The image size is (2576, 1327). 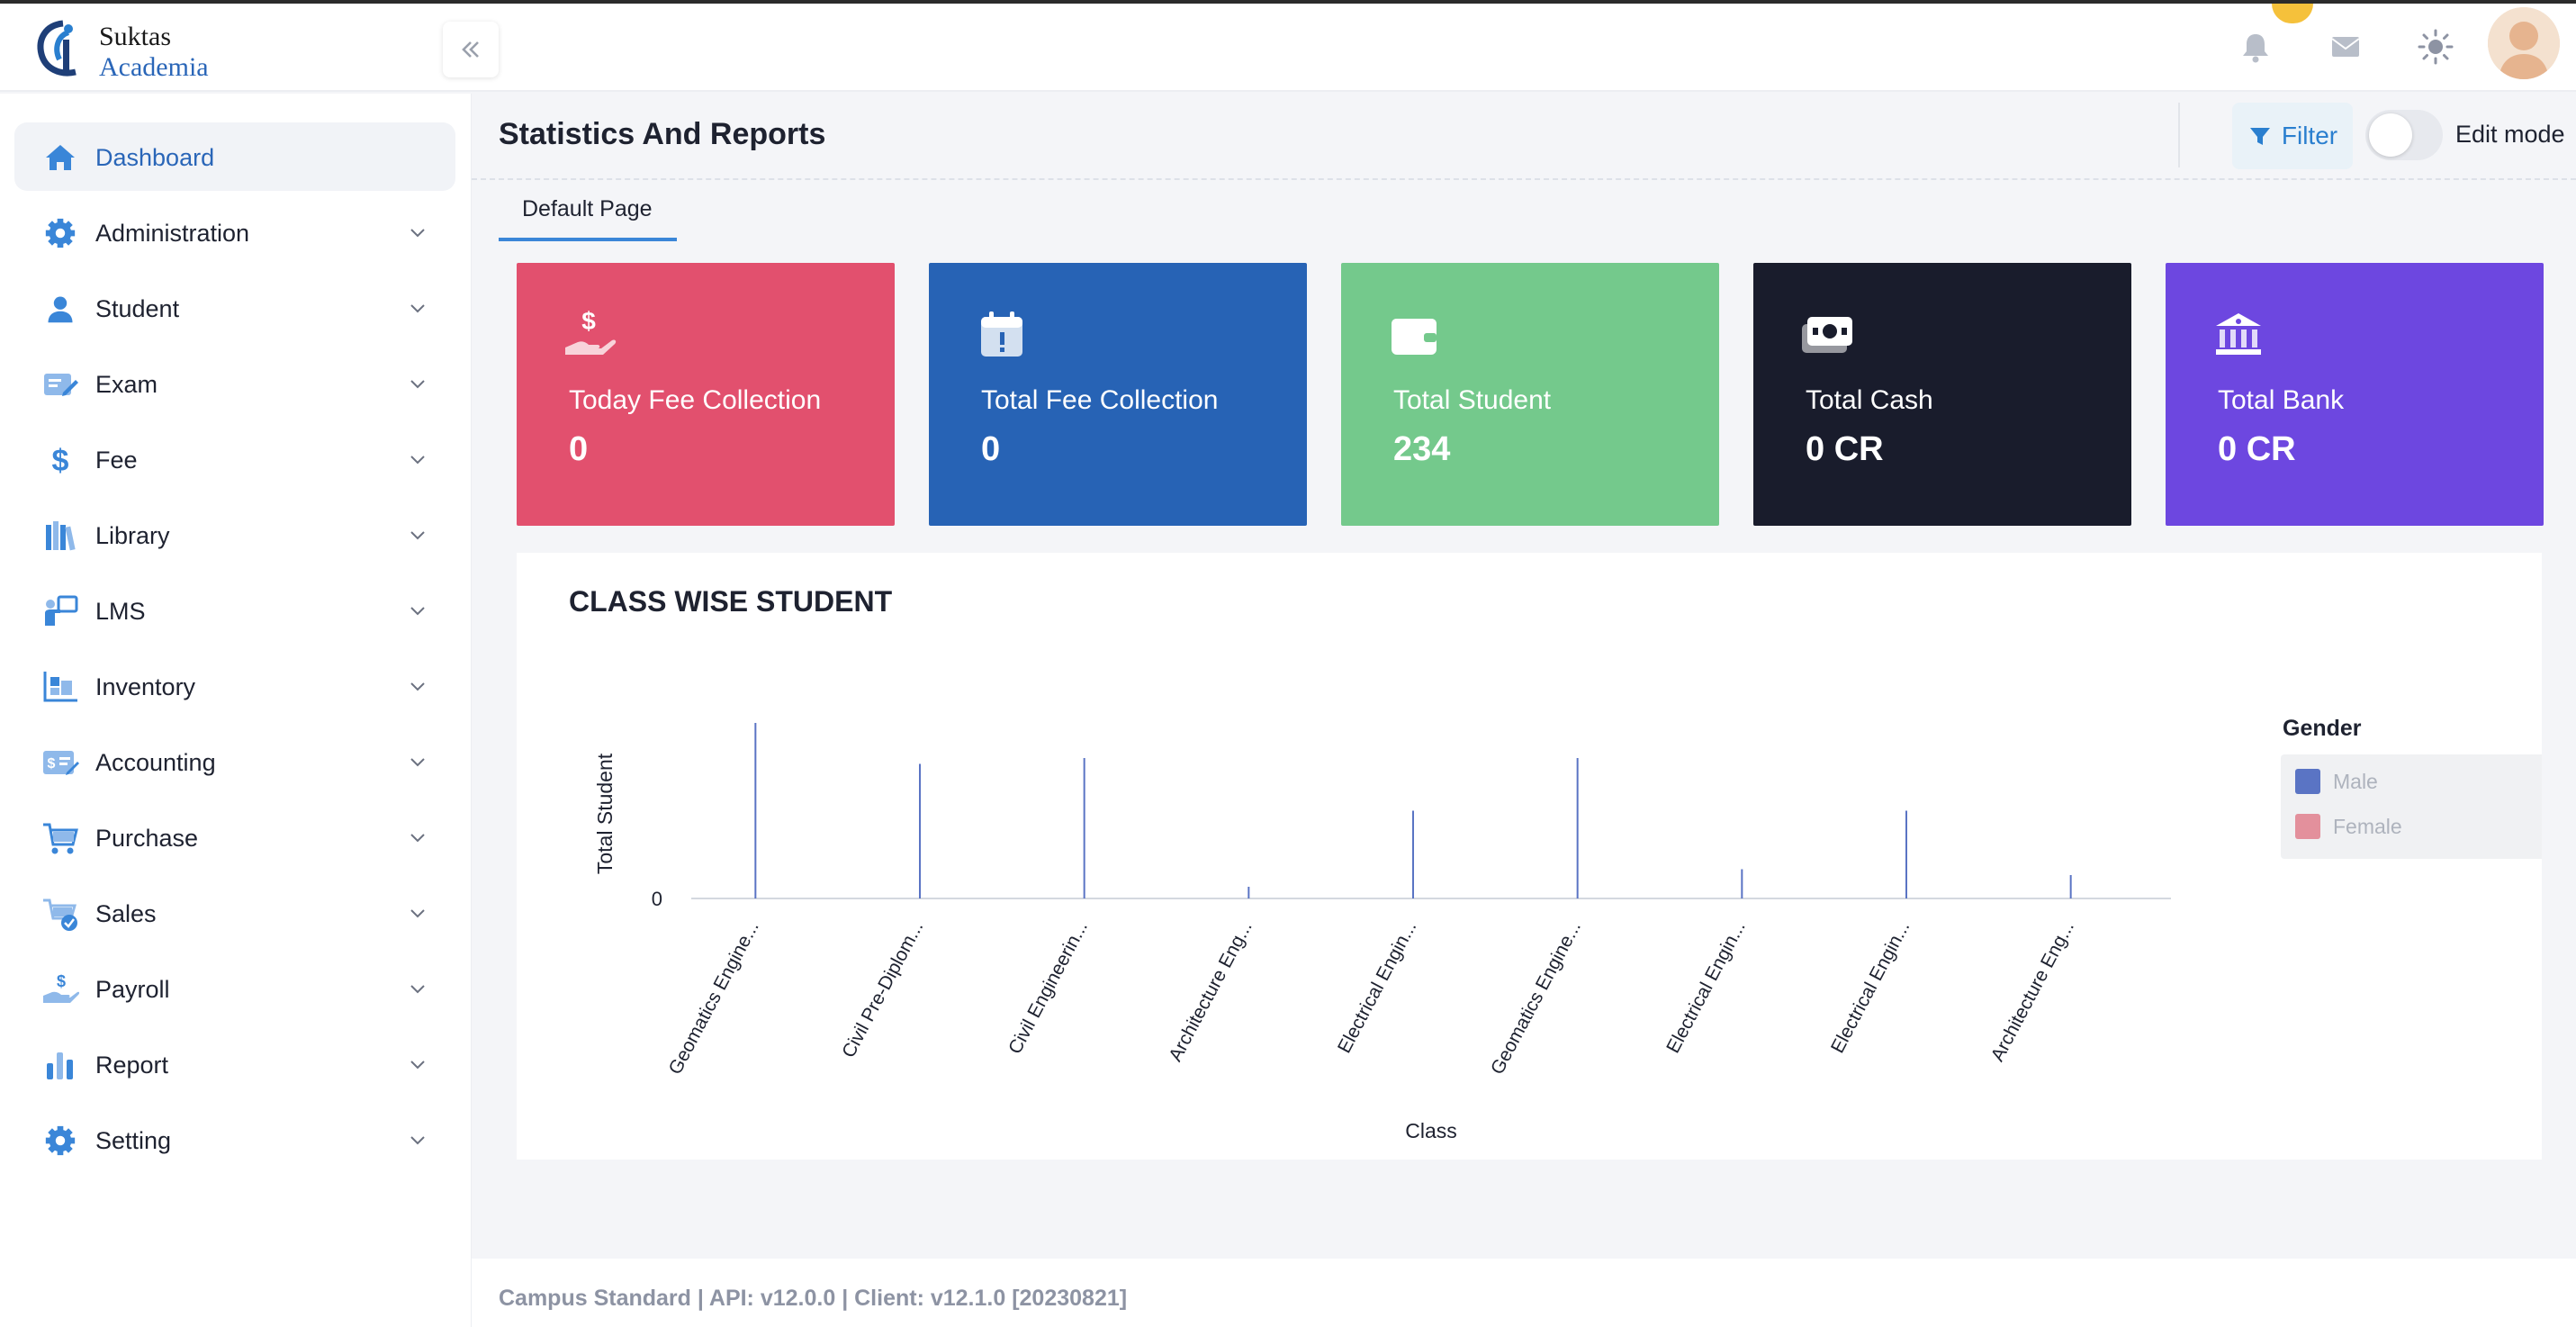 I want to click on x-axis-label: Class, so click(x=1431, y=1130).